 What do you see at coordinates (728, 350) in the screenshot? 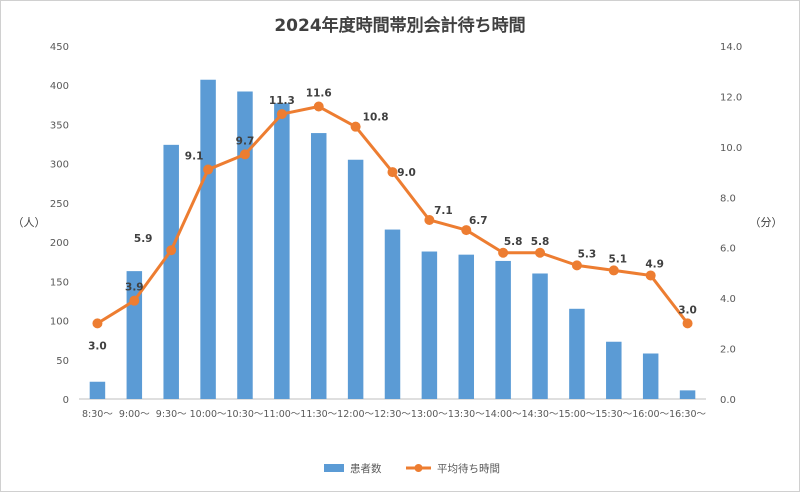
I see `right-tick-label: 2.0` at bounding box center [728, 350].